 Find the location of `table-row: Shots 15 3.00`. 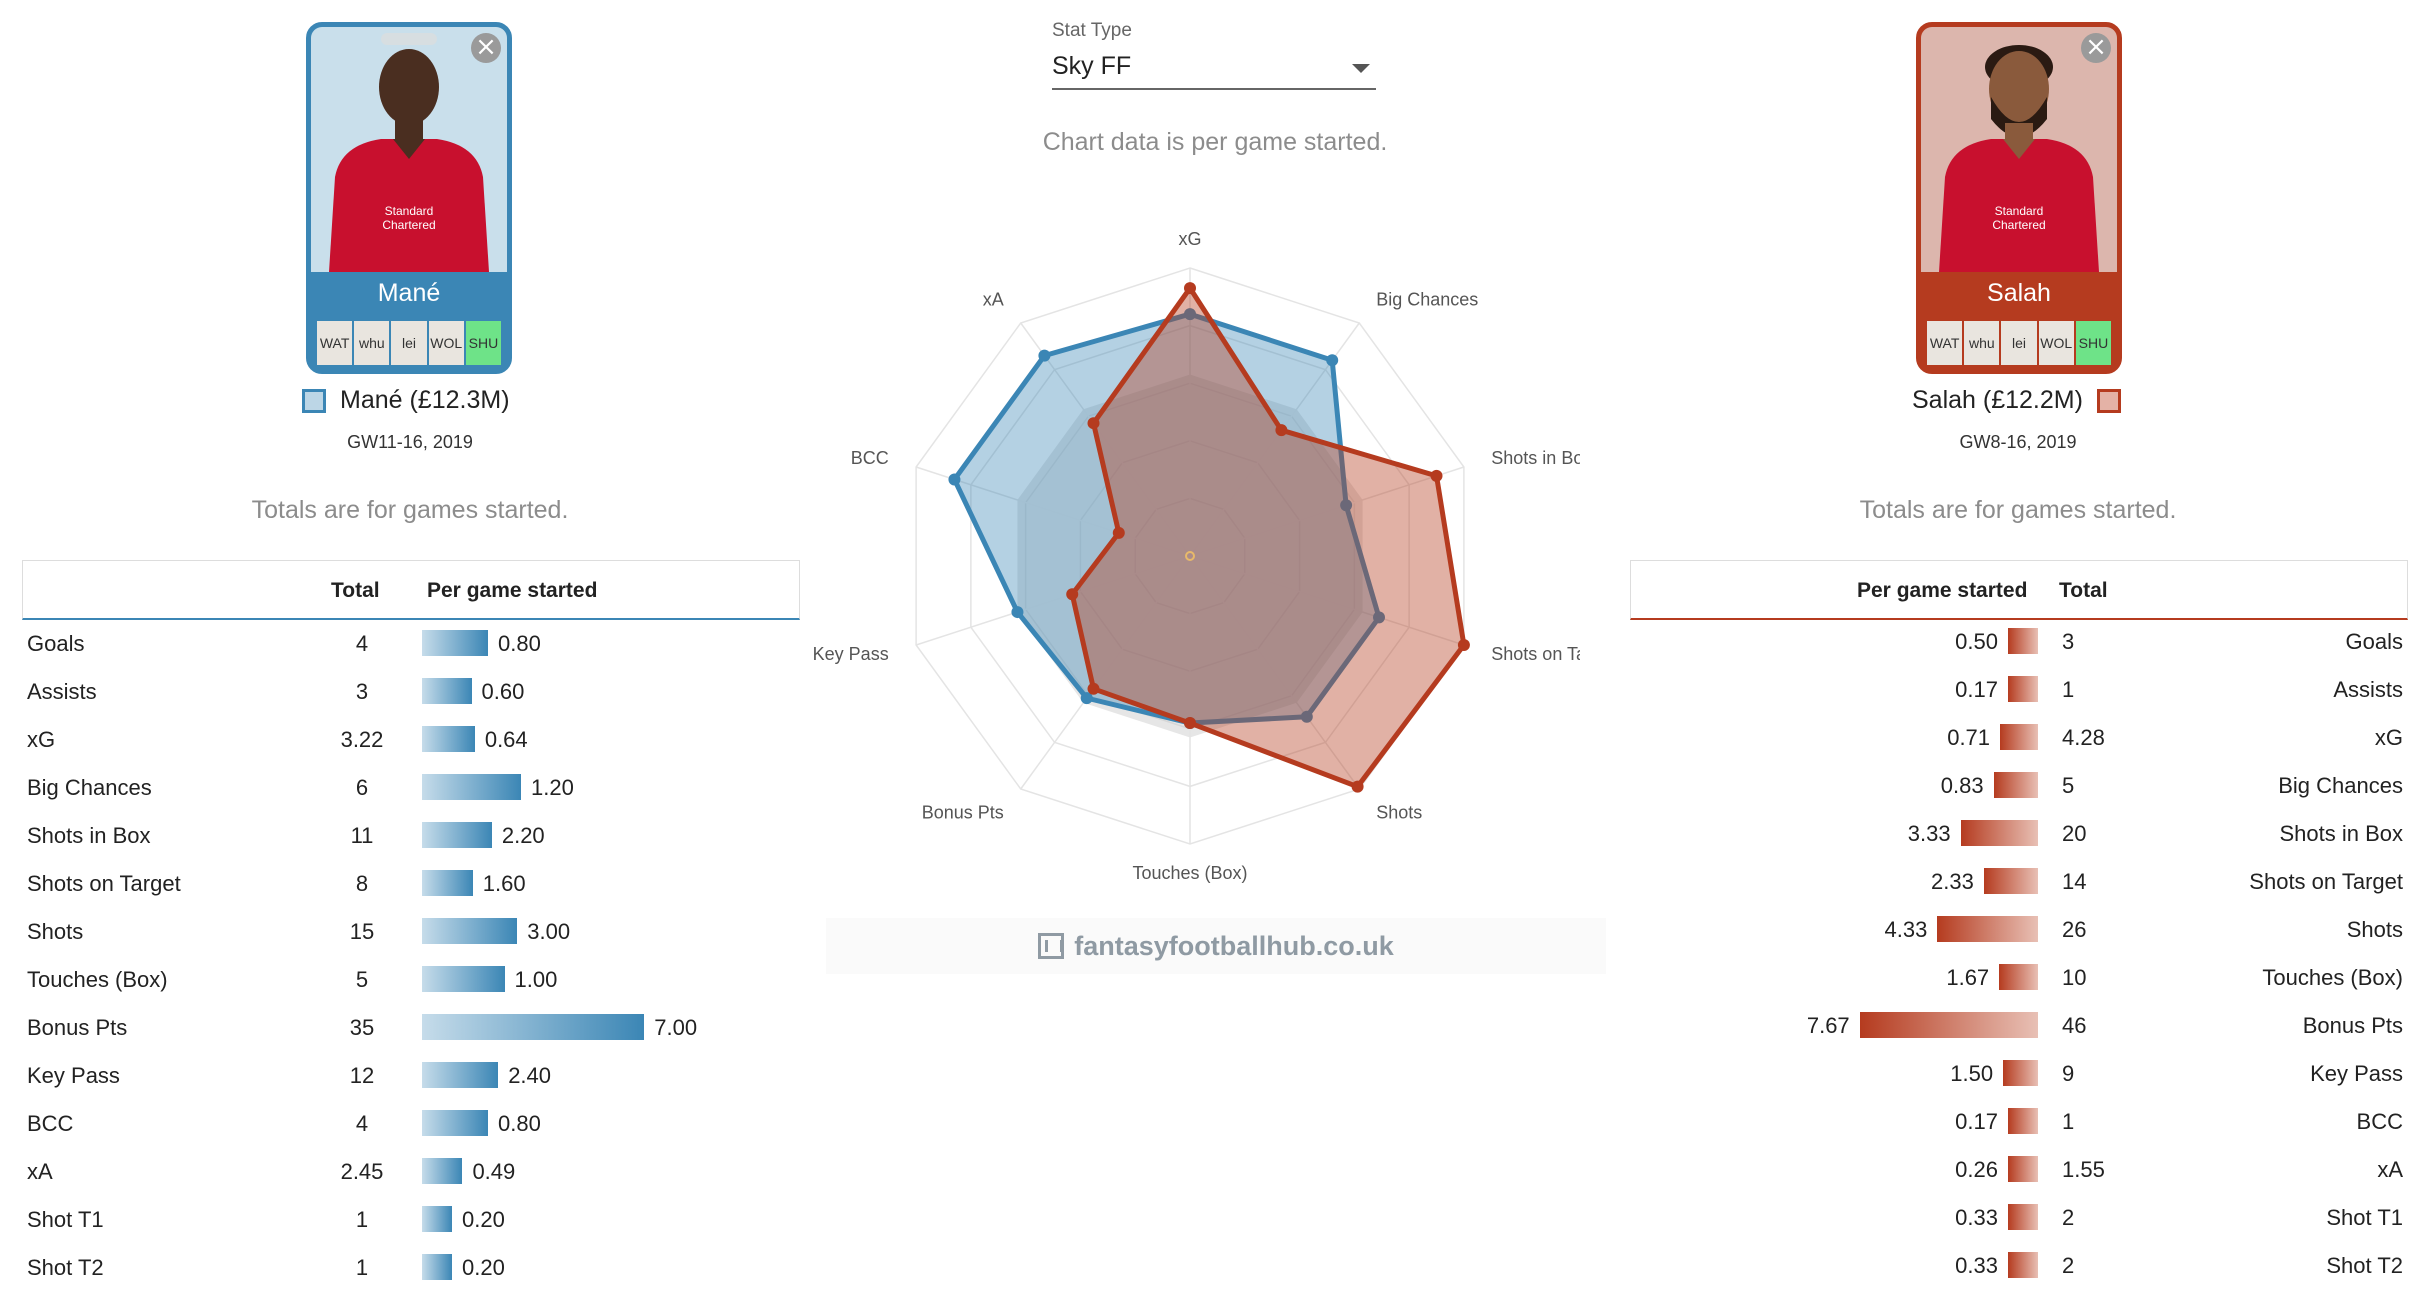

table-row: Shots 15 3.00 is located at coordinates (411, 932).